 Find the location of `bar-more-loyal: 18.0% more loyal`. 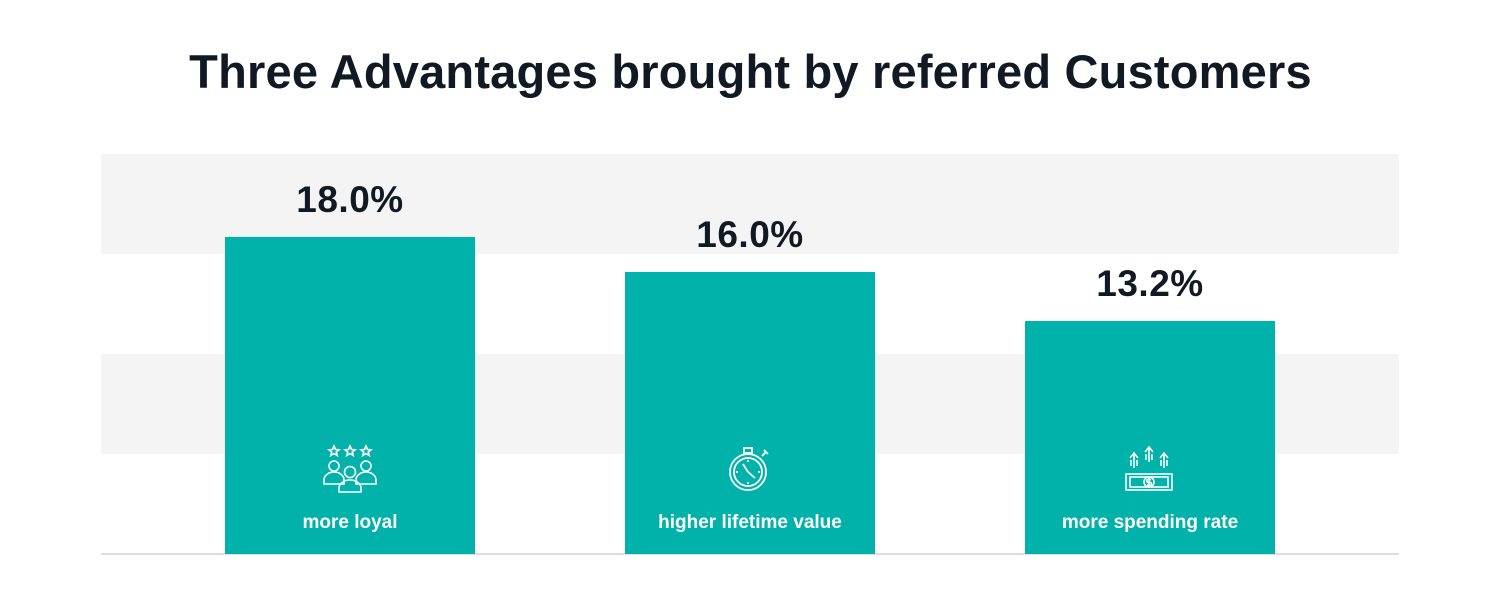

bar-more-loyal: 18.0% more loyal is located at coordinates (350, 366).